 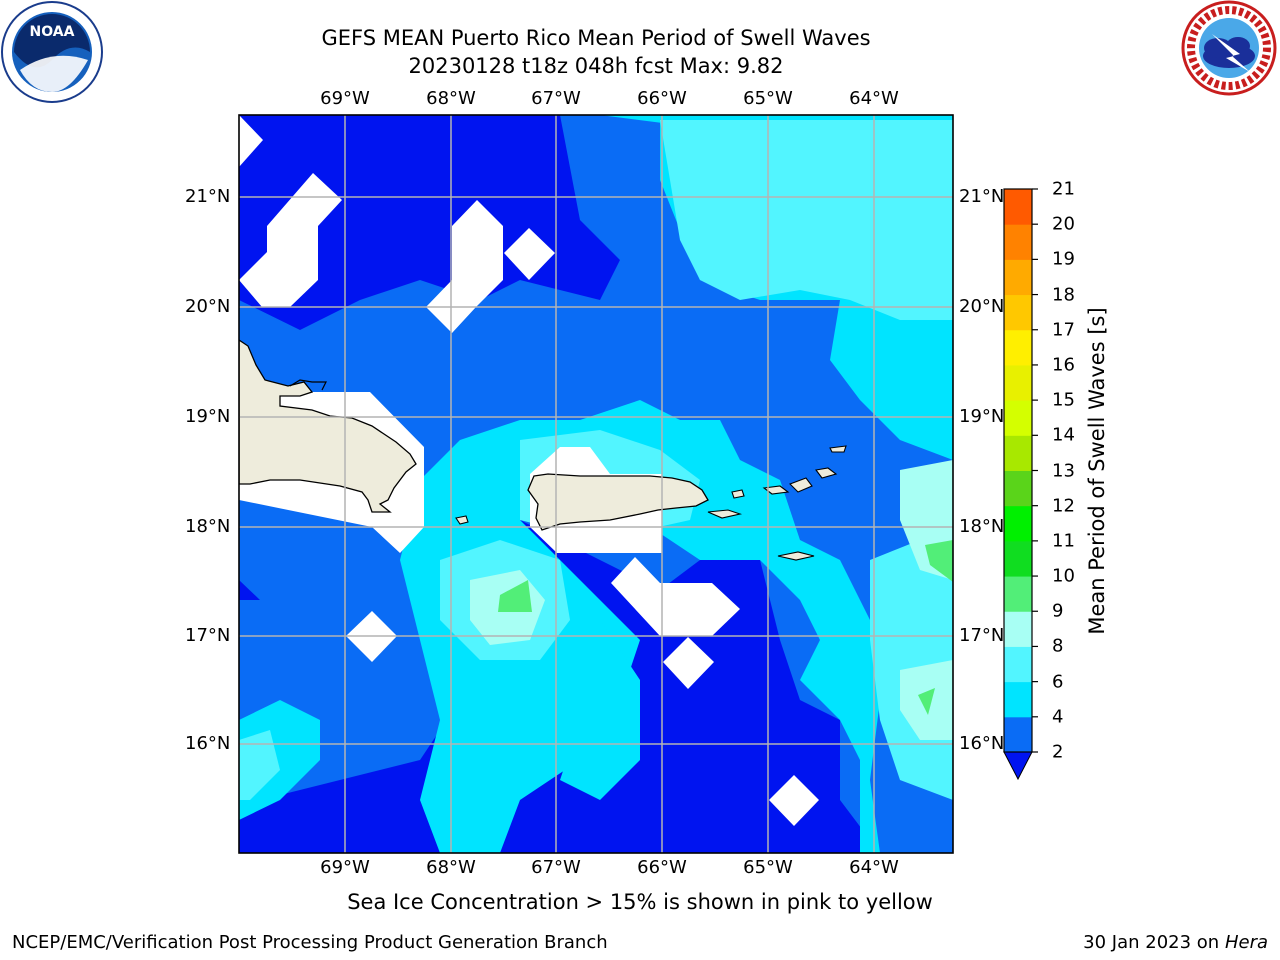 I want to click on small-islands, so click(x=651, y=503).